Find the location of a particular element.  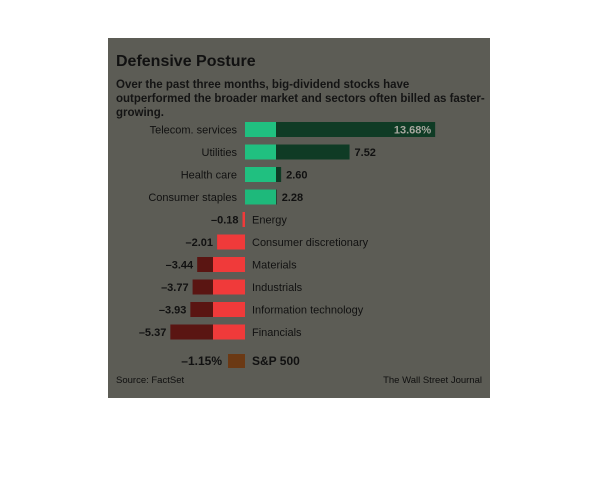

category-label: Telecom. services is located at coordinates (194, 131).